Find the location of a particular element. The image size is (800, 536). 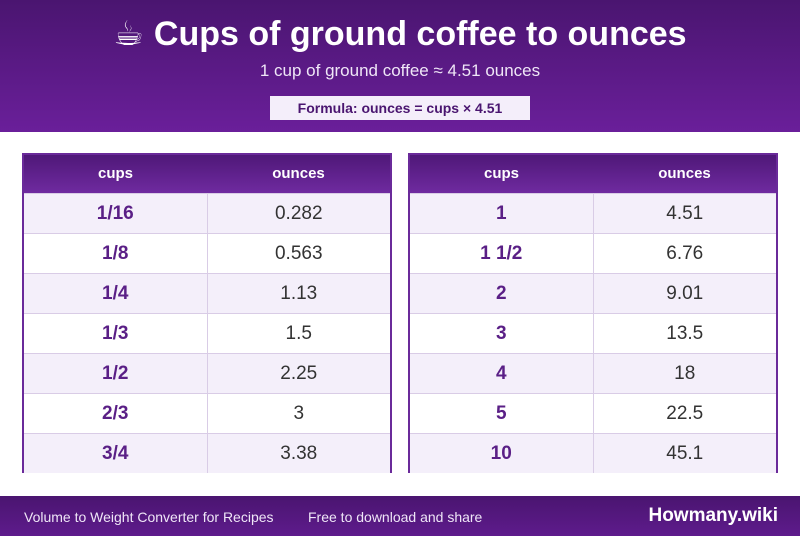

table-row: 10 45.1 is located at coordinates (593, 453).